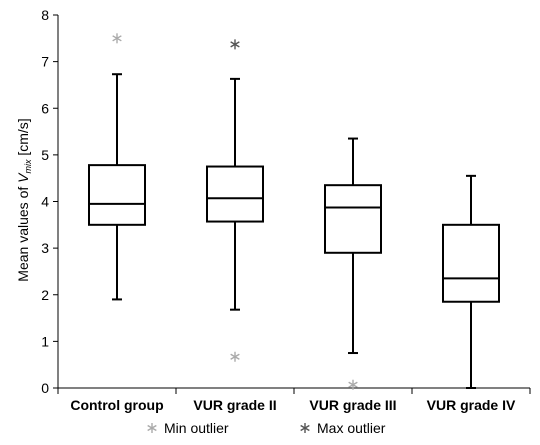 The height and width of the screenshot is (445, 540). Describe the element at coordinates (45, 62) in the screenshot. I see `y-tick-label: 7` at that location.